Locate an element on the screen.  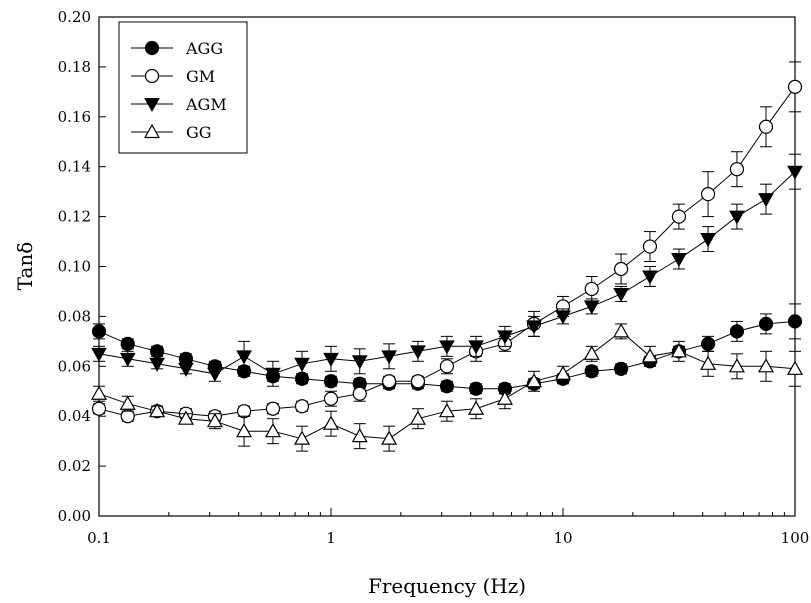
legend-box is located at coordinates (183, 87).